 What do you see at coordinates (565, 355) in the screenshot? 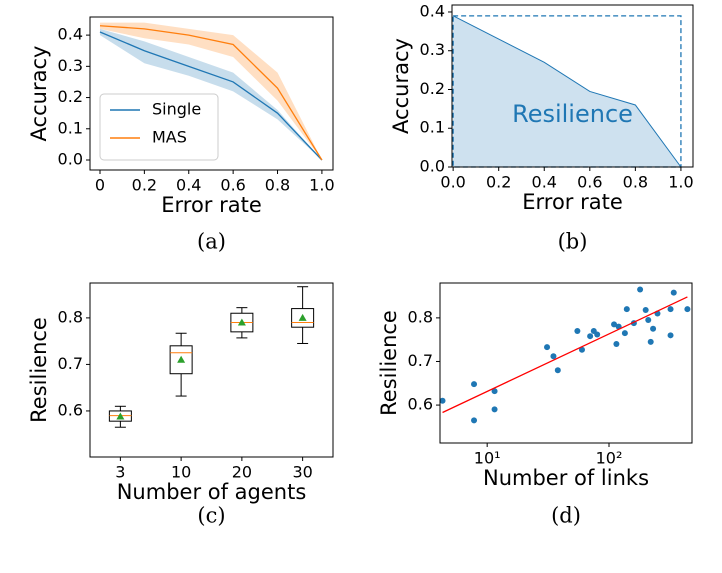
I see `fit-line` at bounding box center [565, 355].